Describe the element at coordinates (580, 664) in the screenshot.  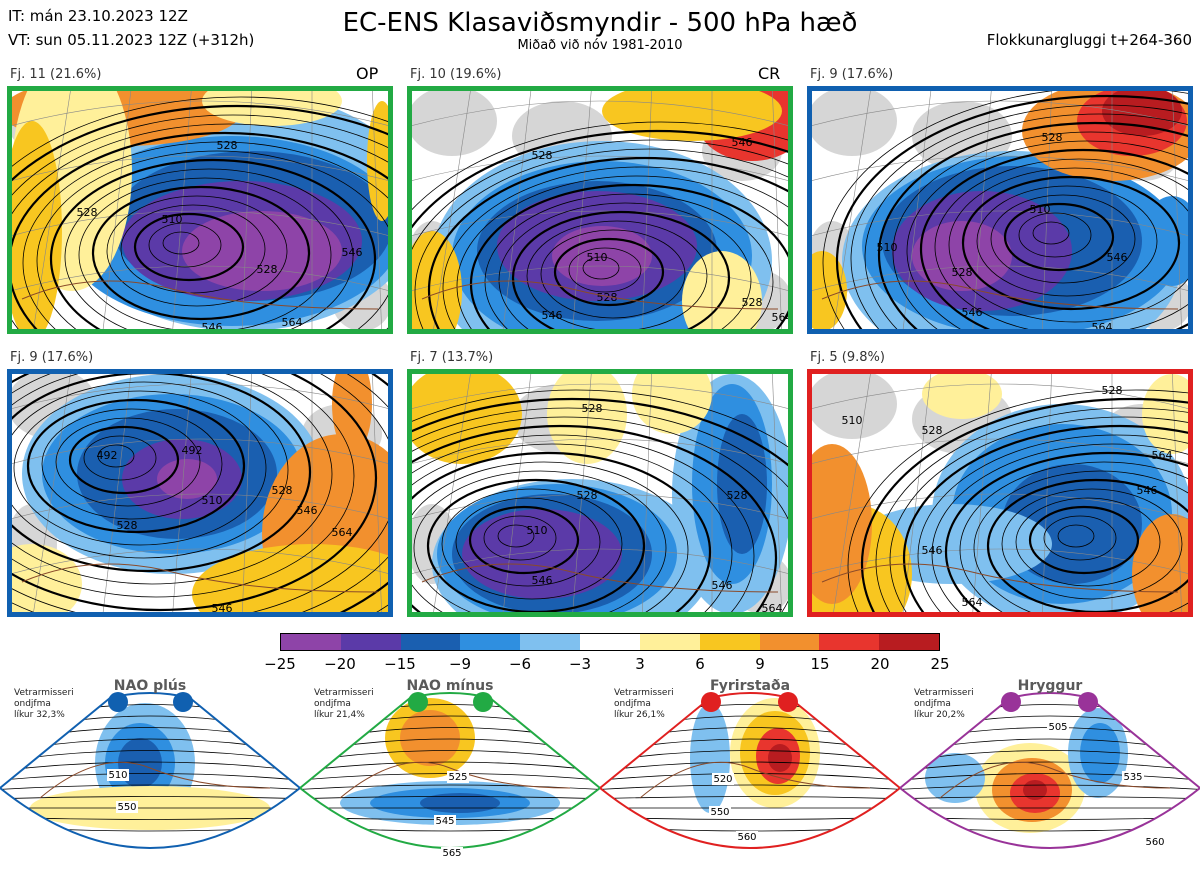
I see `colorbar-tick-label: −3` at that location.